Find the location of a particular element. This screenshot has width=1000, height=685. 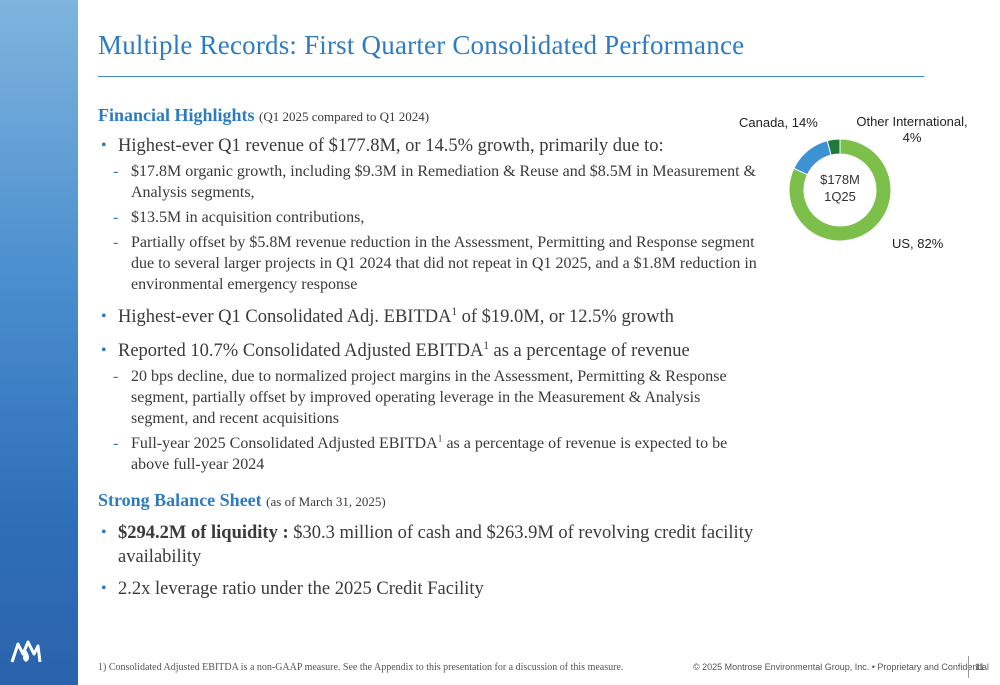

slice-label-canada: Canada, 14% is located at coordinates (778, 122).